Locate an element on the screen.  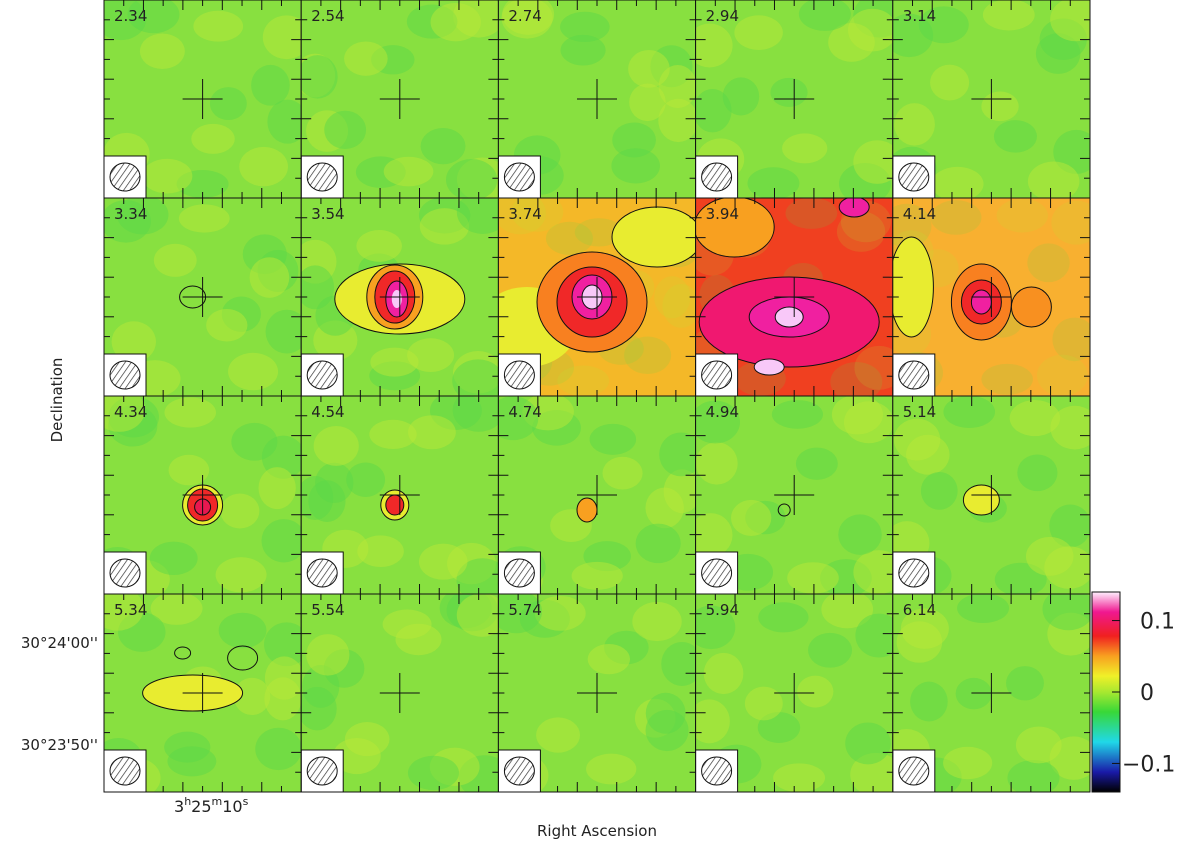
y-axis-label: Declination is located at coordinates (57, 400).